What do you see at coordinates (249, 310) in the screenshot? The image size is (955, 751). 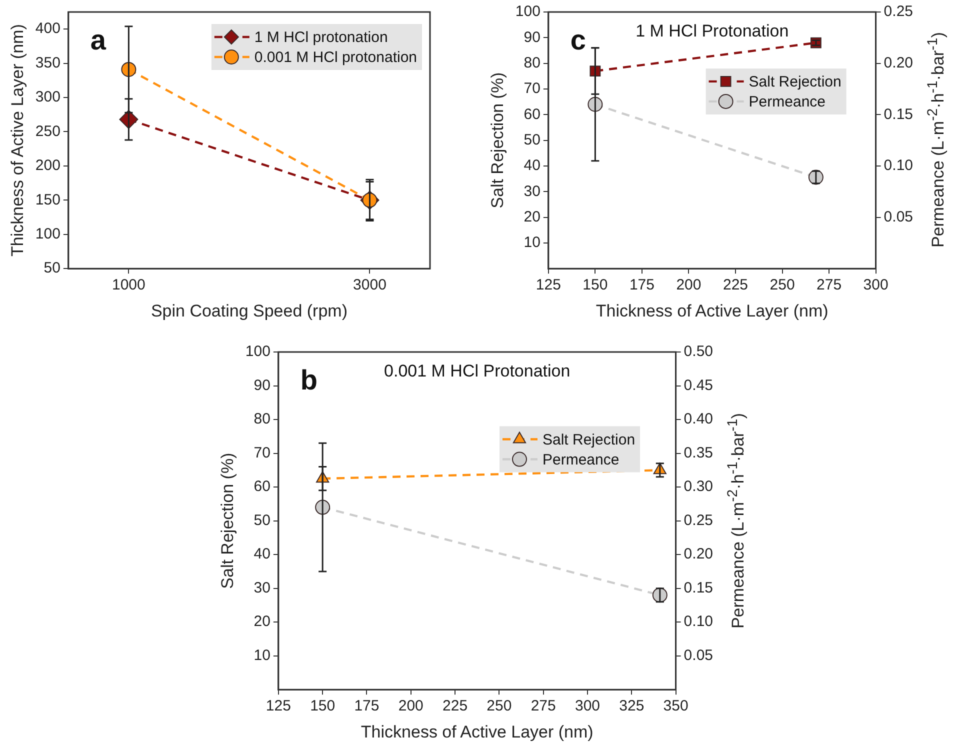 I see `x-axis-title: Spin Coating Speed (rpm)` at bounding box center [249, 310].